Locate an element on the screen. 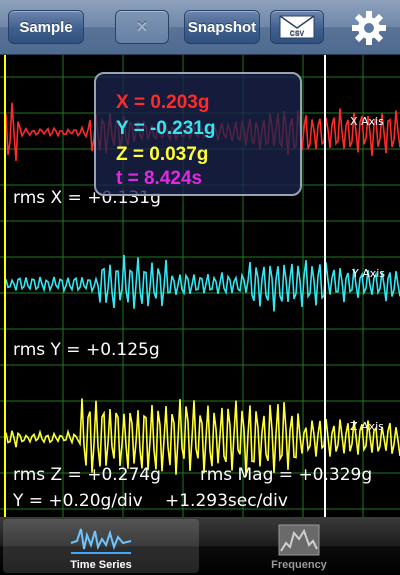  settings-button is located at coordinates (369, 28).